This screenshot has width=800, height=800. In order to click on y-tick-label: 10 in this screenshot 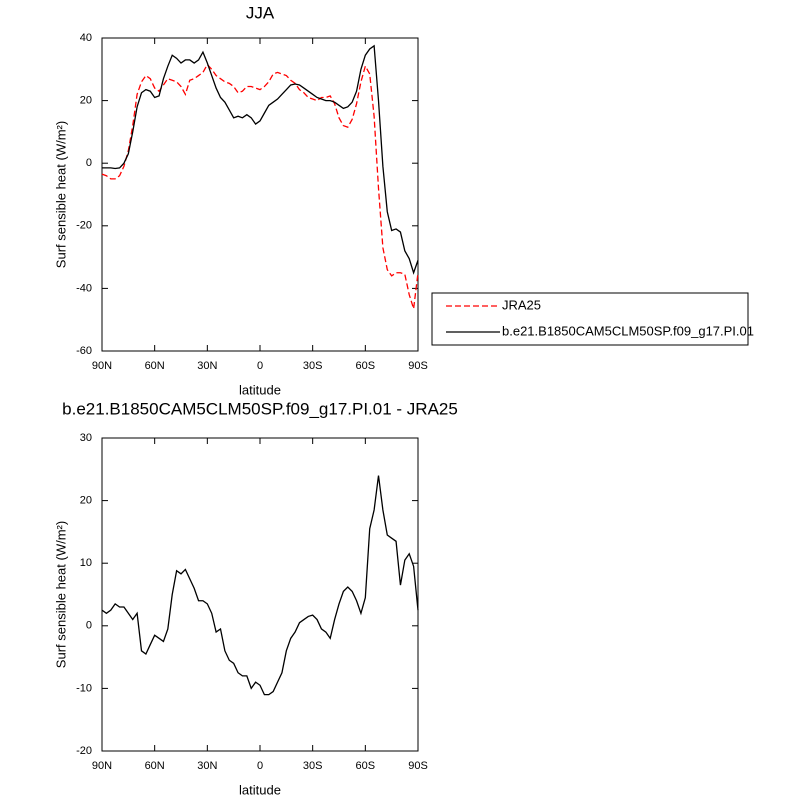, I will do `click(86, 563)`.